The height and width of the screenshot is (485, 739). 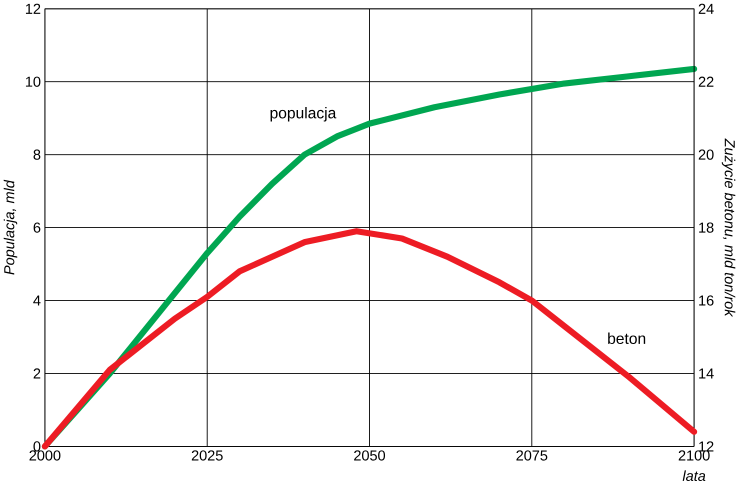 What do you see at coordinates (33, 81) in the screenshot?
I see `y-tick-label: 10` at bounding box center [33, 81].